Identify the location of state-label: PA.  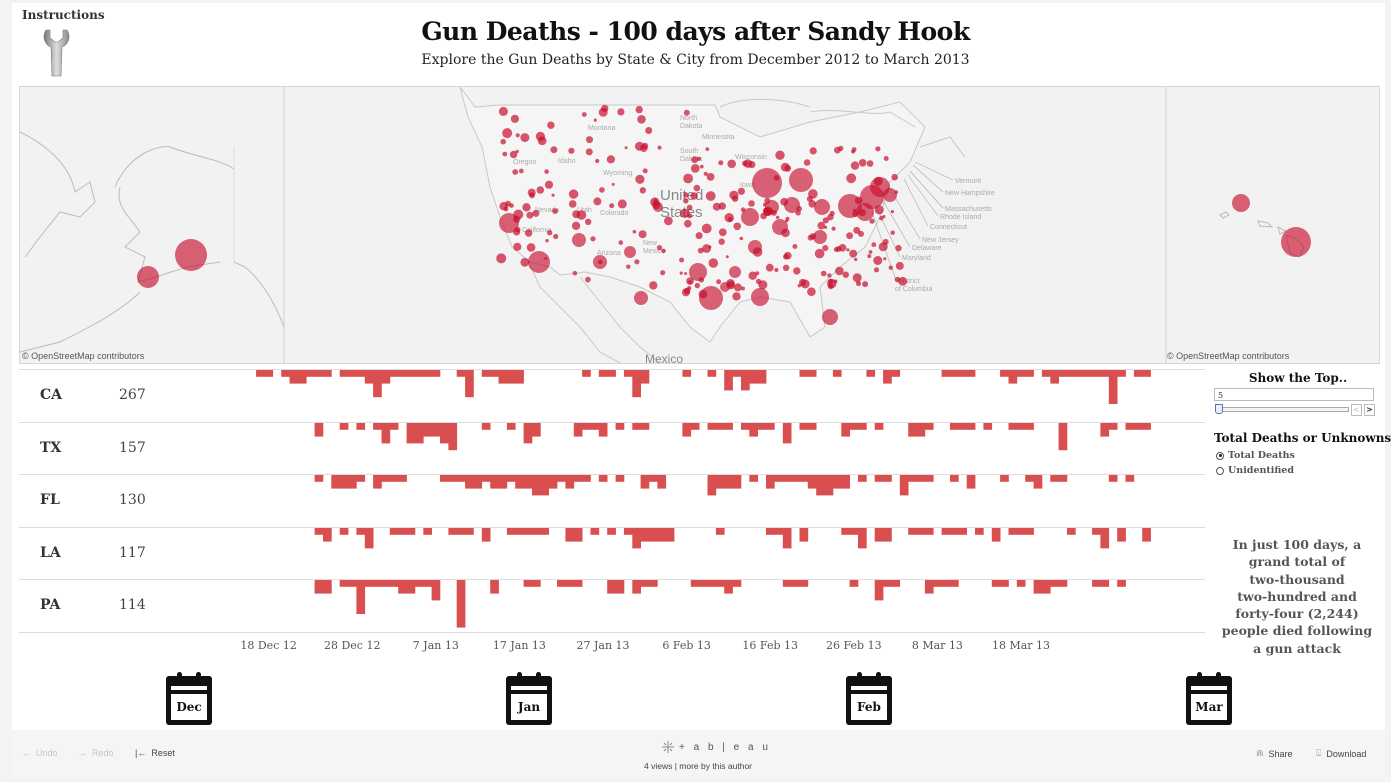
(50, 605).